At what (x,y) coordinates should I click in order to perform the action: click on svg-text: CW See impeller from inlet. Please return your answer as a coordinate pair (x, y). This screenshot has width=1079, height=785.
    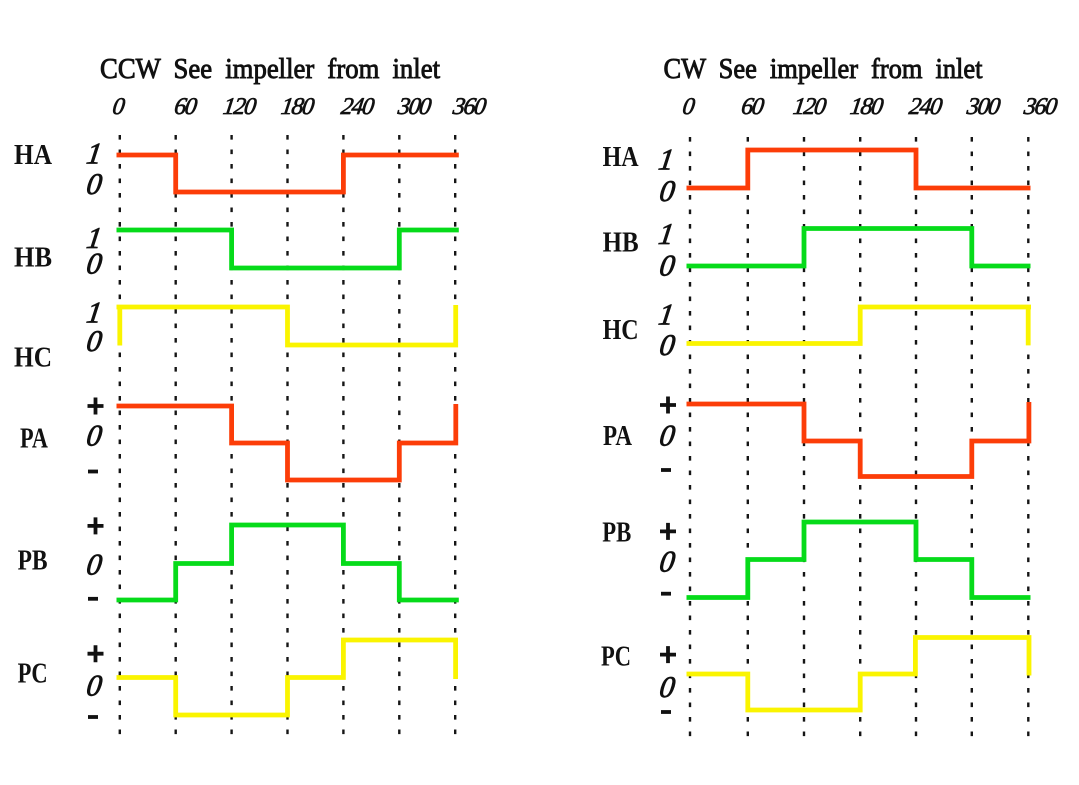
    Looking at the image, I should click on (823, 69).